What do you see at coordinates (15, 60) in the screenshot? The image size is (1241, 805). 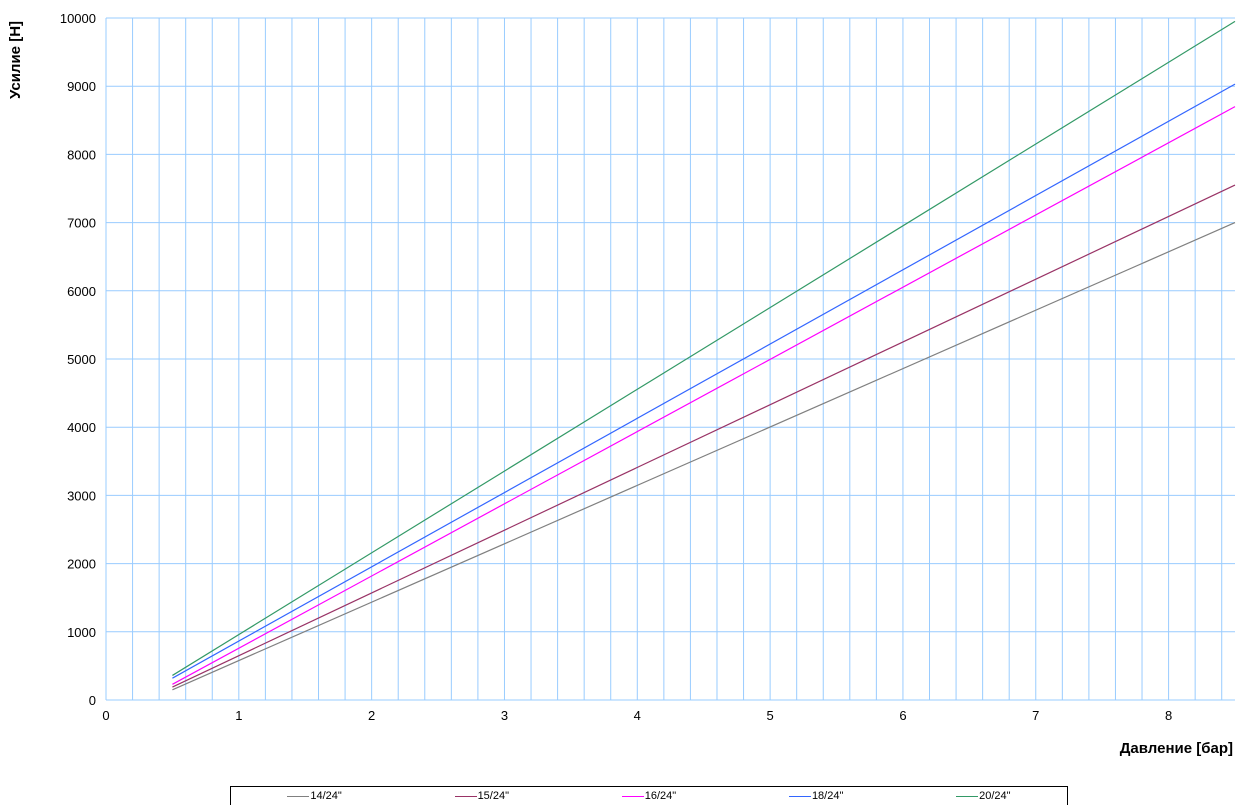 I see `y-axis-title: Усилие [Н]` at bounding box center [15, 60].